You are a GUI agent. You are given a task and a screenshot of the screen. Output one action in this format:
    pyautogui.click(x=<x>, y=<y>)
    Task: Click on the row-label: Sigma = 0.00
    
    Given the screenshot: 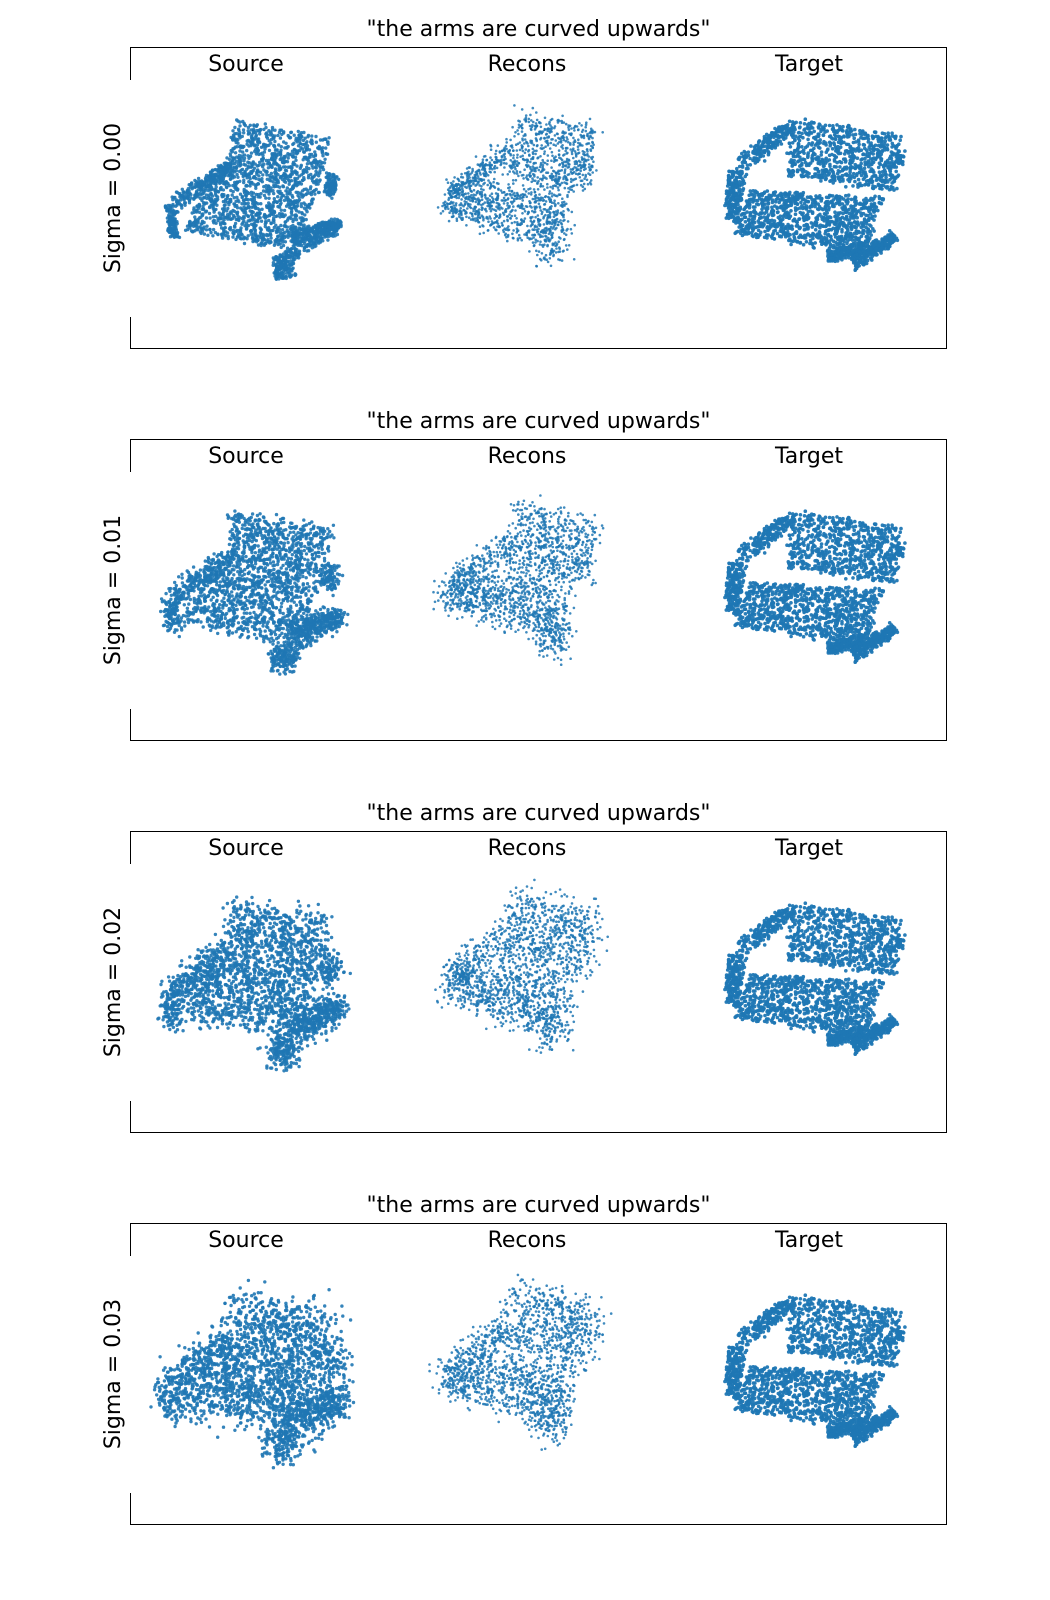 What is the action you would take?
    pyautogui.click(x=114, y=198)
    